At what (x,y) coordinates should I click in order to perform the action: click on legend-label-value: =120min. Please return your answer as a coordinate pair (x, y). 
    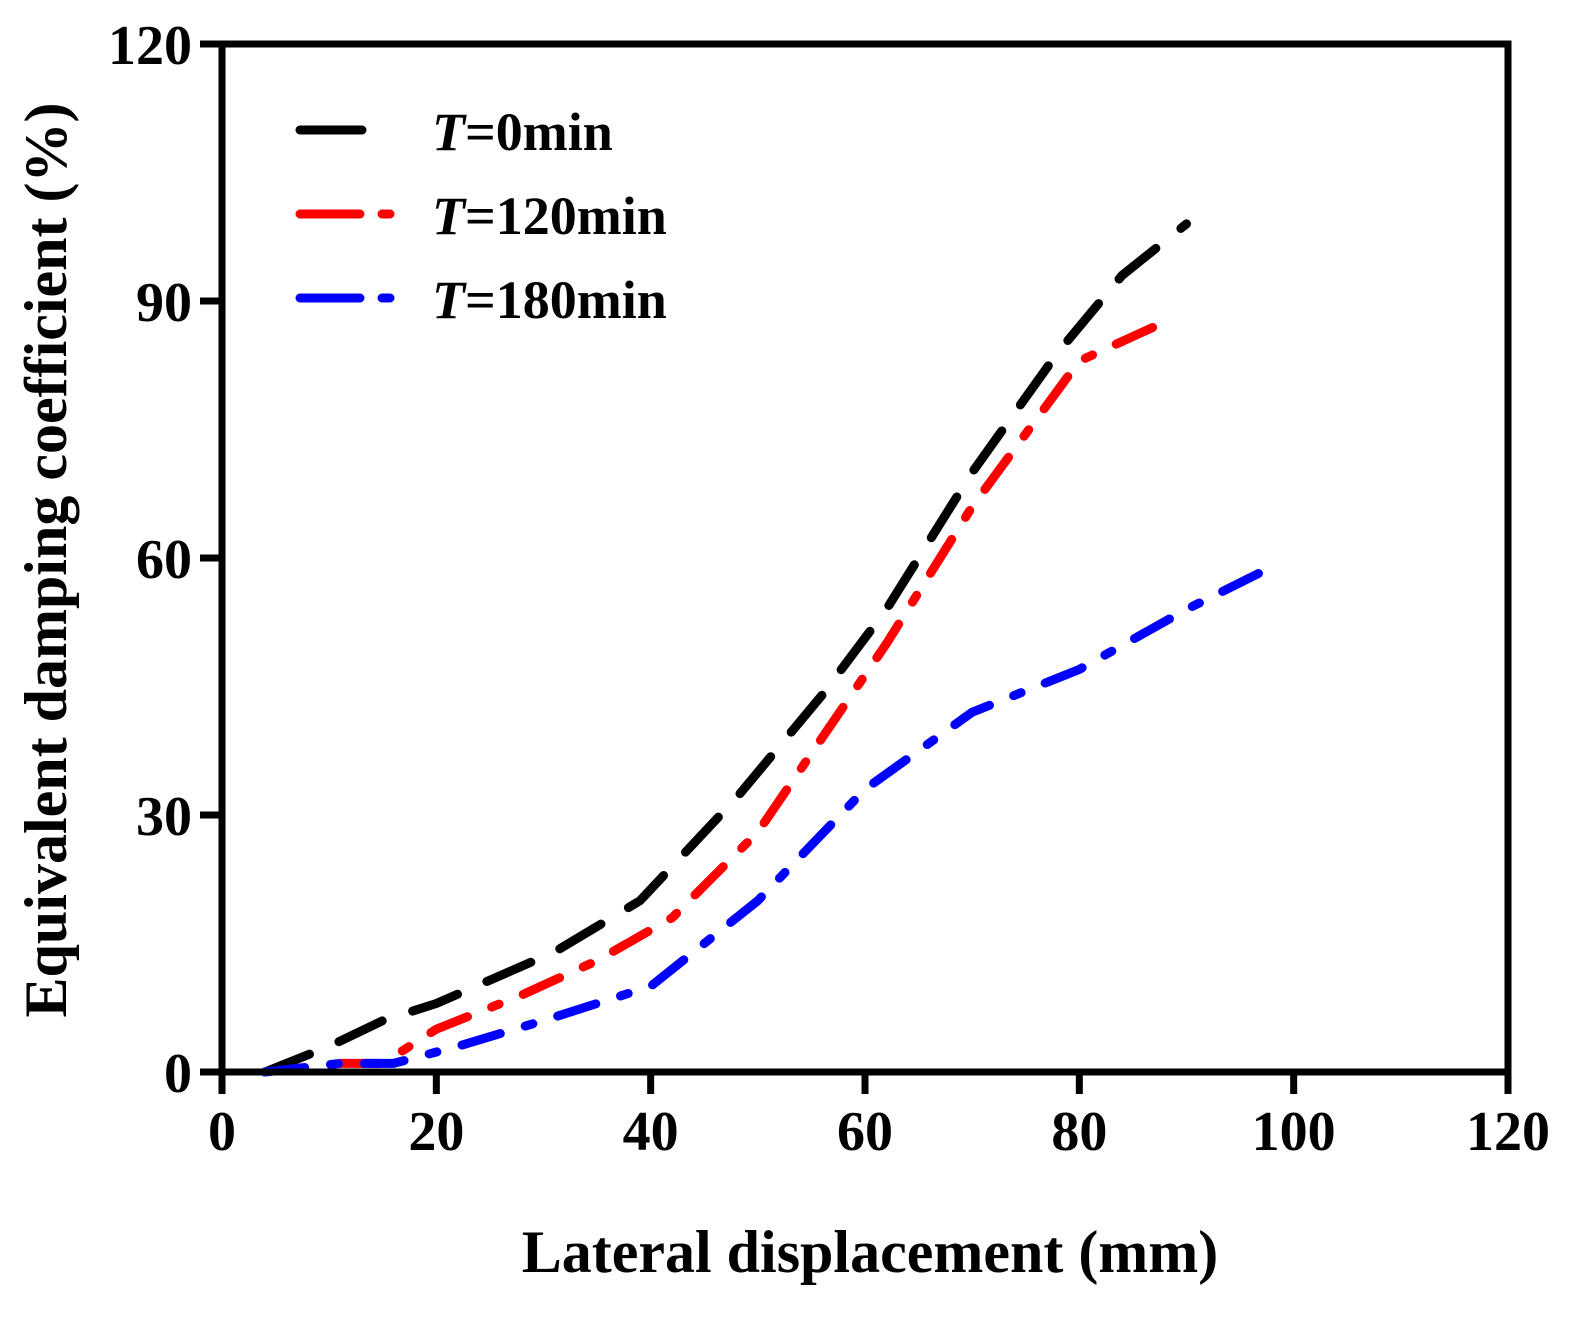
    Looking at the image, I should click on (566, 216).